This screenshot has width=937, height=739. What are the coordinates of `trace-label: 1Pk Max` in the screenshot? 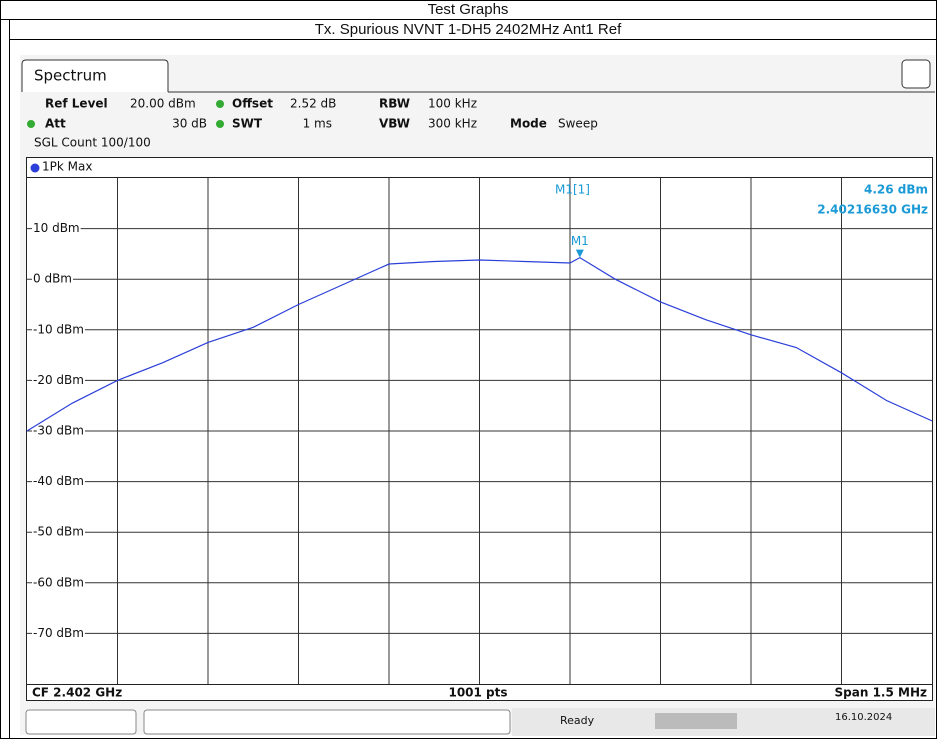 It's located at (67, 167).